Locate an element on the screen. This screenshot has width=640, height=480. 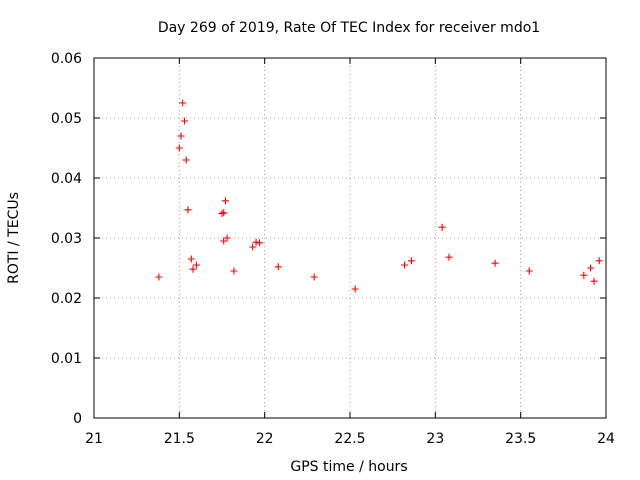
x-tick-labels: 21 21.5 22 22.5 23 23.5 24 is located at coordinates (350, 439).